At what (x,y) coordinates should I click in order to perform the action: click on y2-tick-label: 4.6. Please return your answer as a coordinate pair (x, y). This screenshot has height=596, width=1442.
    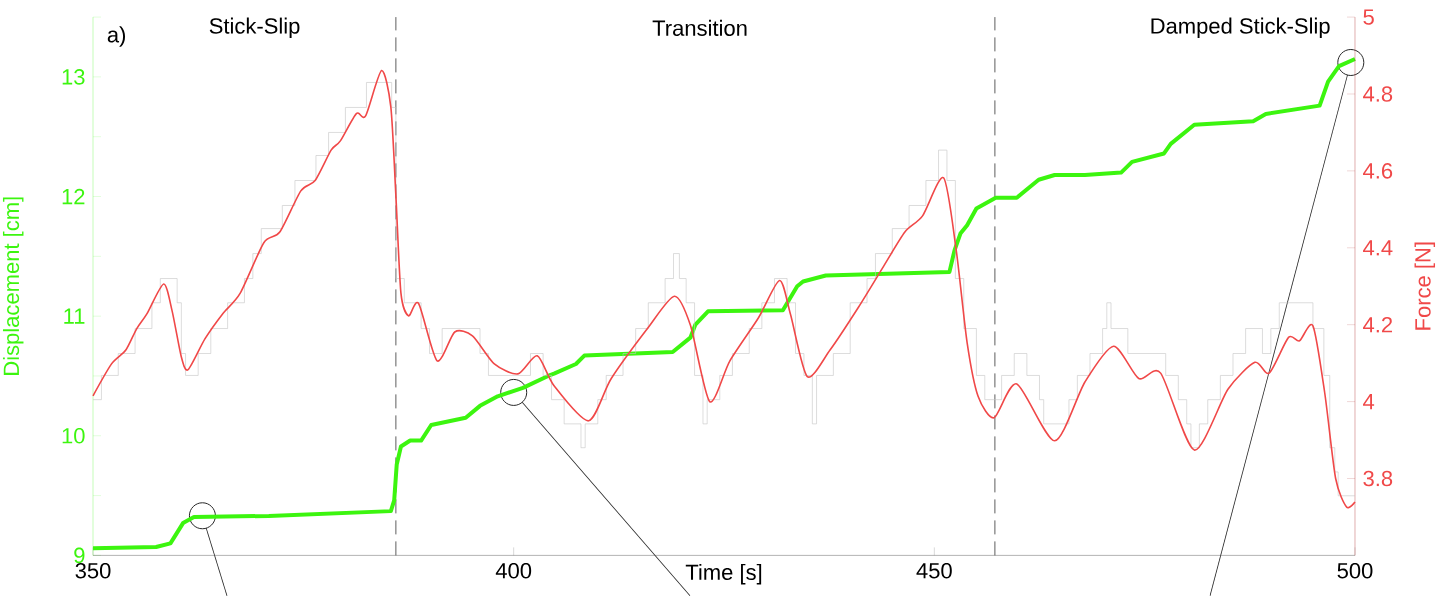
    Looking at the image, I should click on (1378, 171).